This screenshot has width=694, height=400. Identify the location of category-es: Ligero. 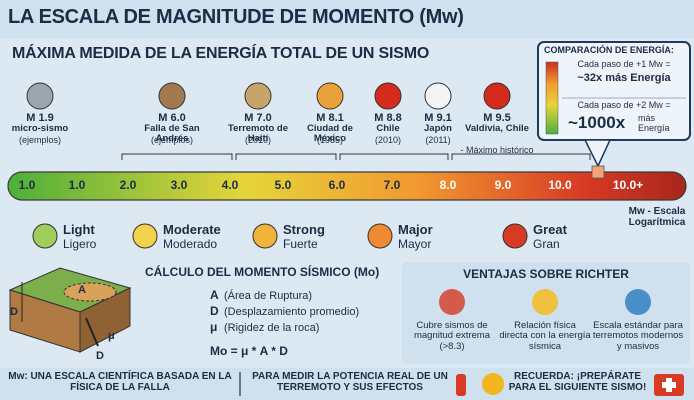
(80, 244).